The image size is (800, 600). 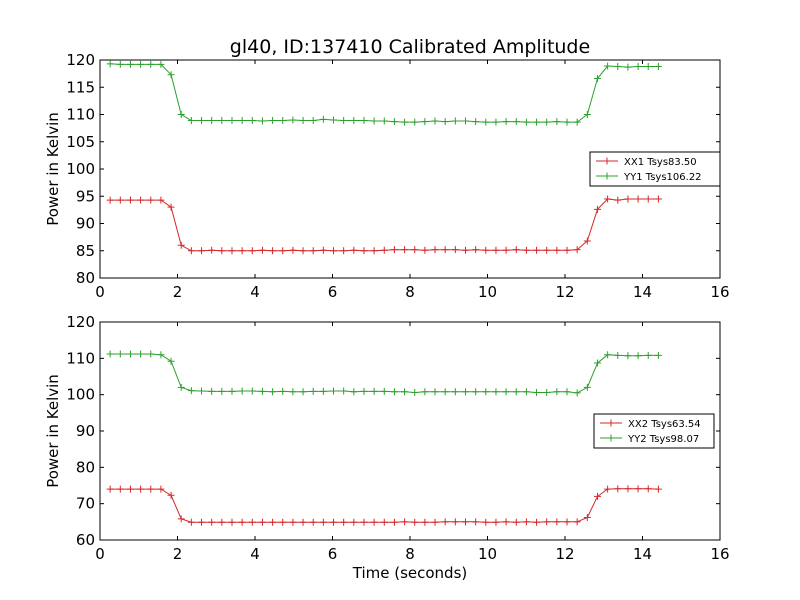 I want to click on y-tick-label: 60, so click(x=85, y=540).